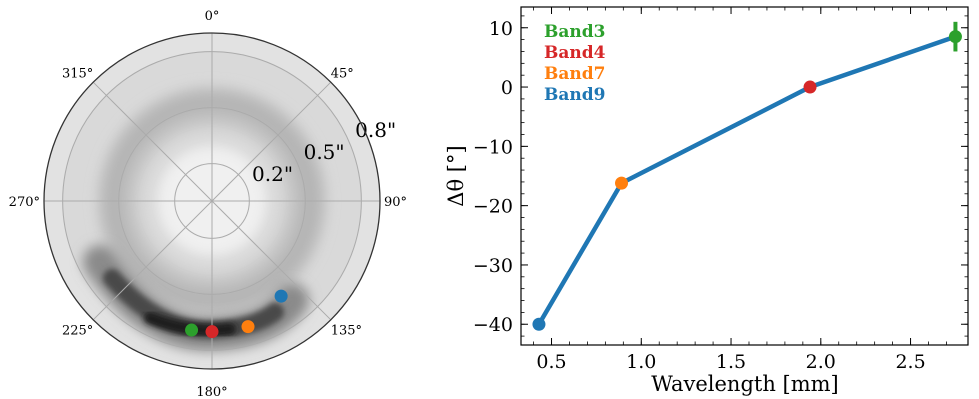 The image size is (979, 399). Describe the element at coordinates (810, 87) in the screenshot. I see `data-point-band4` at that location.